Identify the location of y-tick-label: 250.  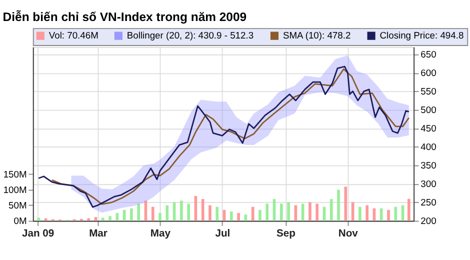
(428, 202).